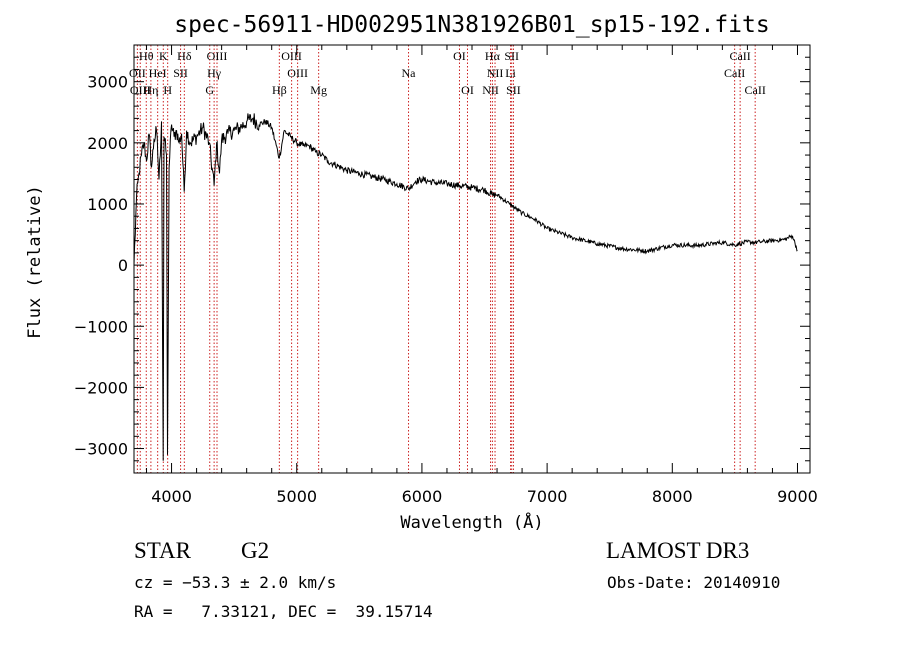 Image resolution: width=900 pixels, height=649 pixels. I want to click on line-marker-label: K, so click(163, 56).